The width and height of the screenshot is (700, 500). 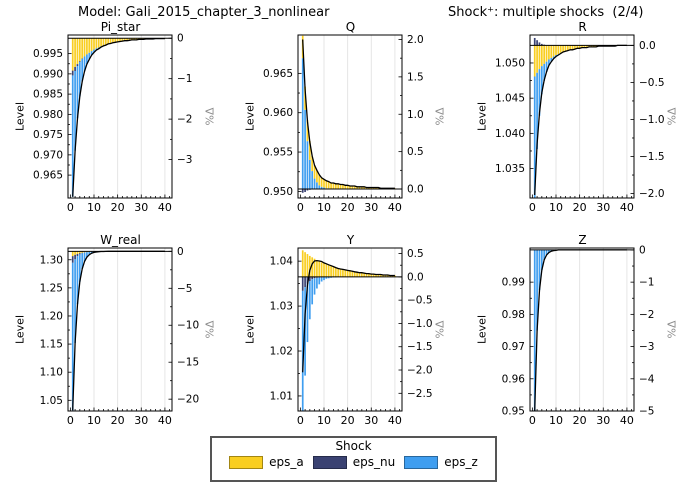 I want to click on svg-text: 1.03, so click(x=281, y=307).